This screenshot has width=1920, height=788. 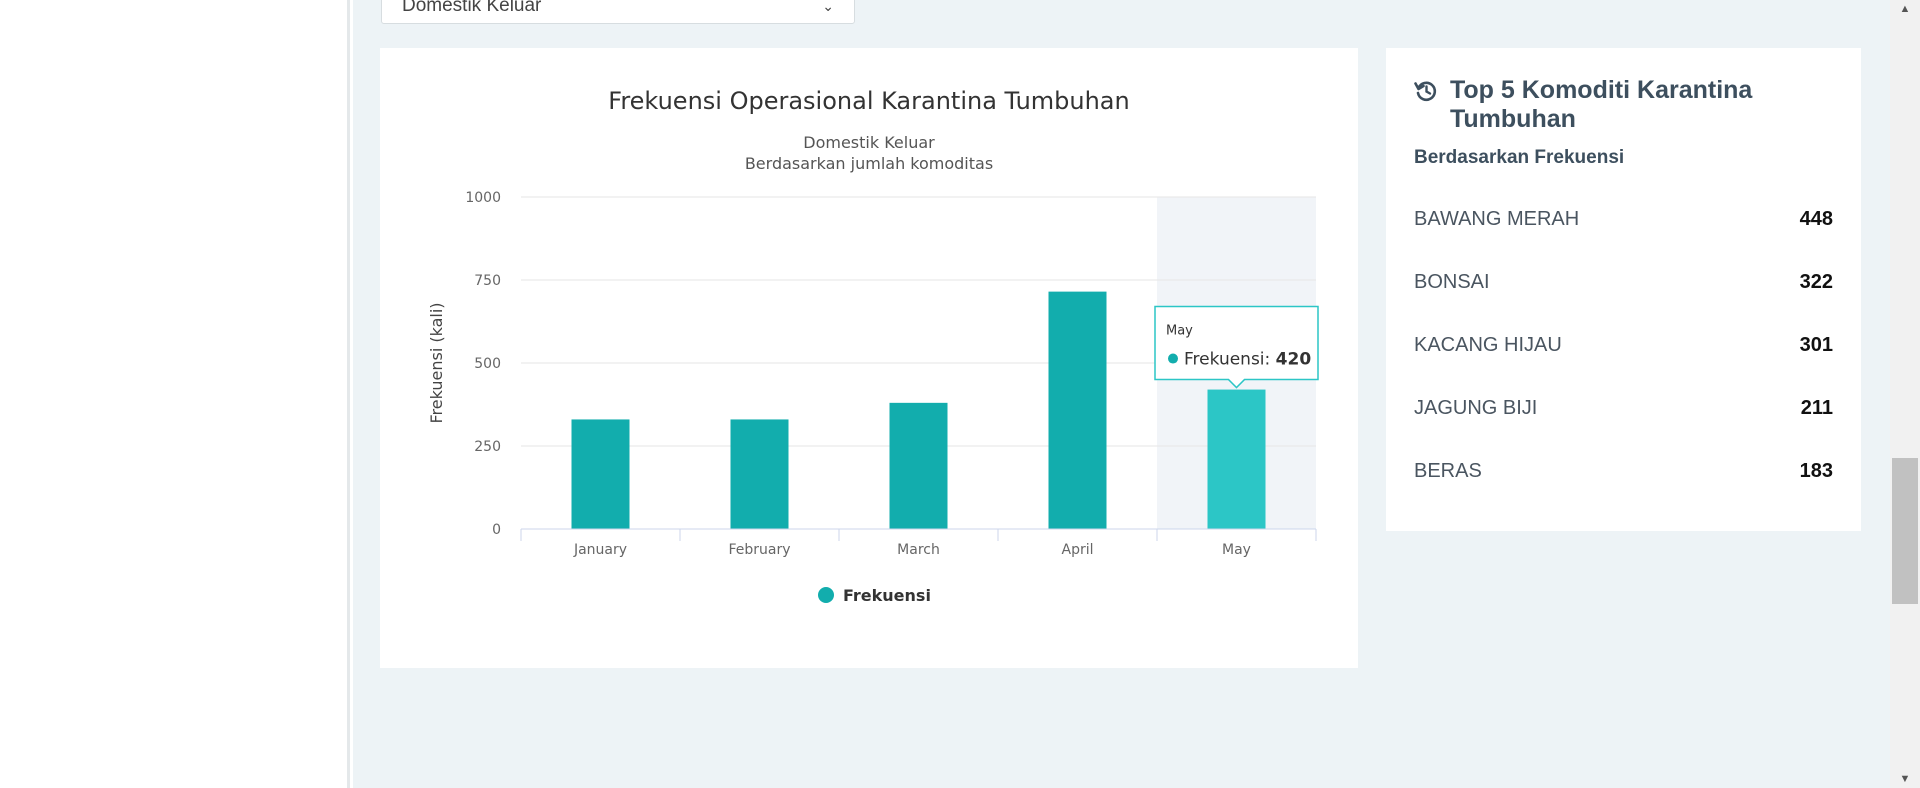 I want to click on scrollbar-thumb, so click(x=1905, y=531).